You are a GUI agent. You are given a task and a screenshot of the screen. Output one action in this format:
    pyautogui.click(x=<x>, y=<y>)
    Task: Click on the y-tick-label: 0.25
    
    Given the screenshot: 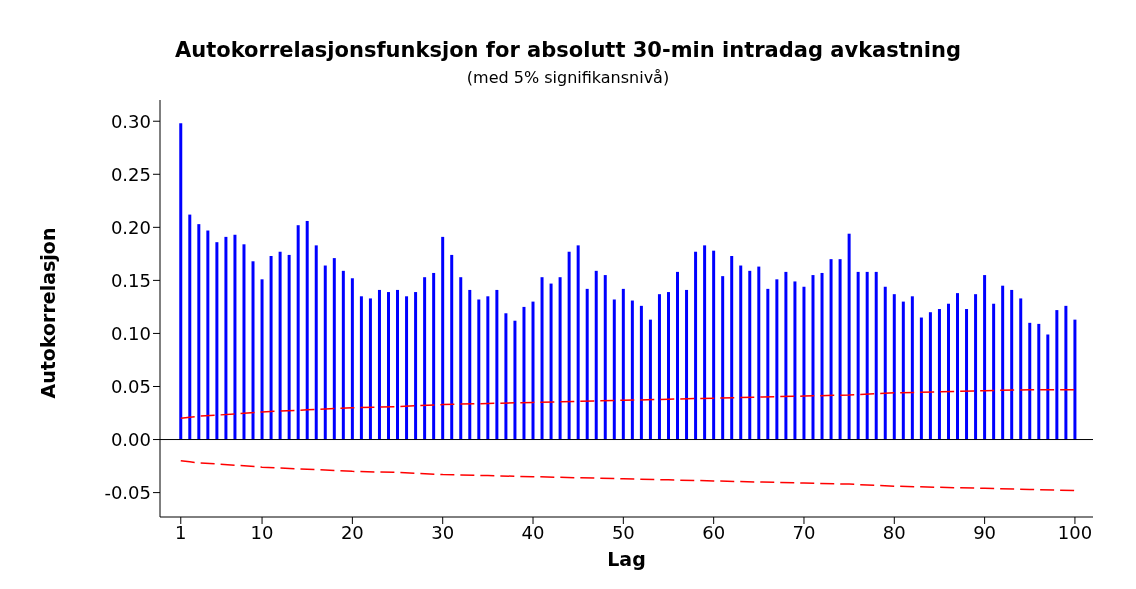 What is the action you would take?
    pyautogui.click(x=130, y=174)
    